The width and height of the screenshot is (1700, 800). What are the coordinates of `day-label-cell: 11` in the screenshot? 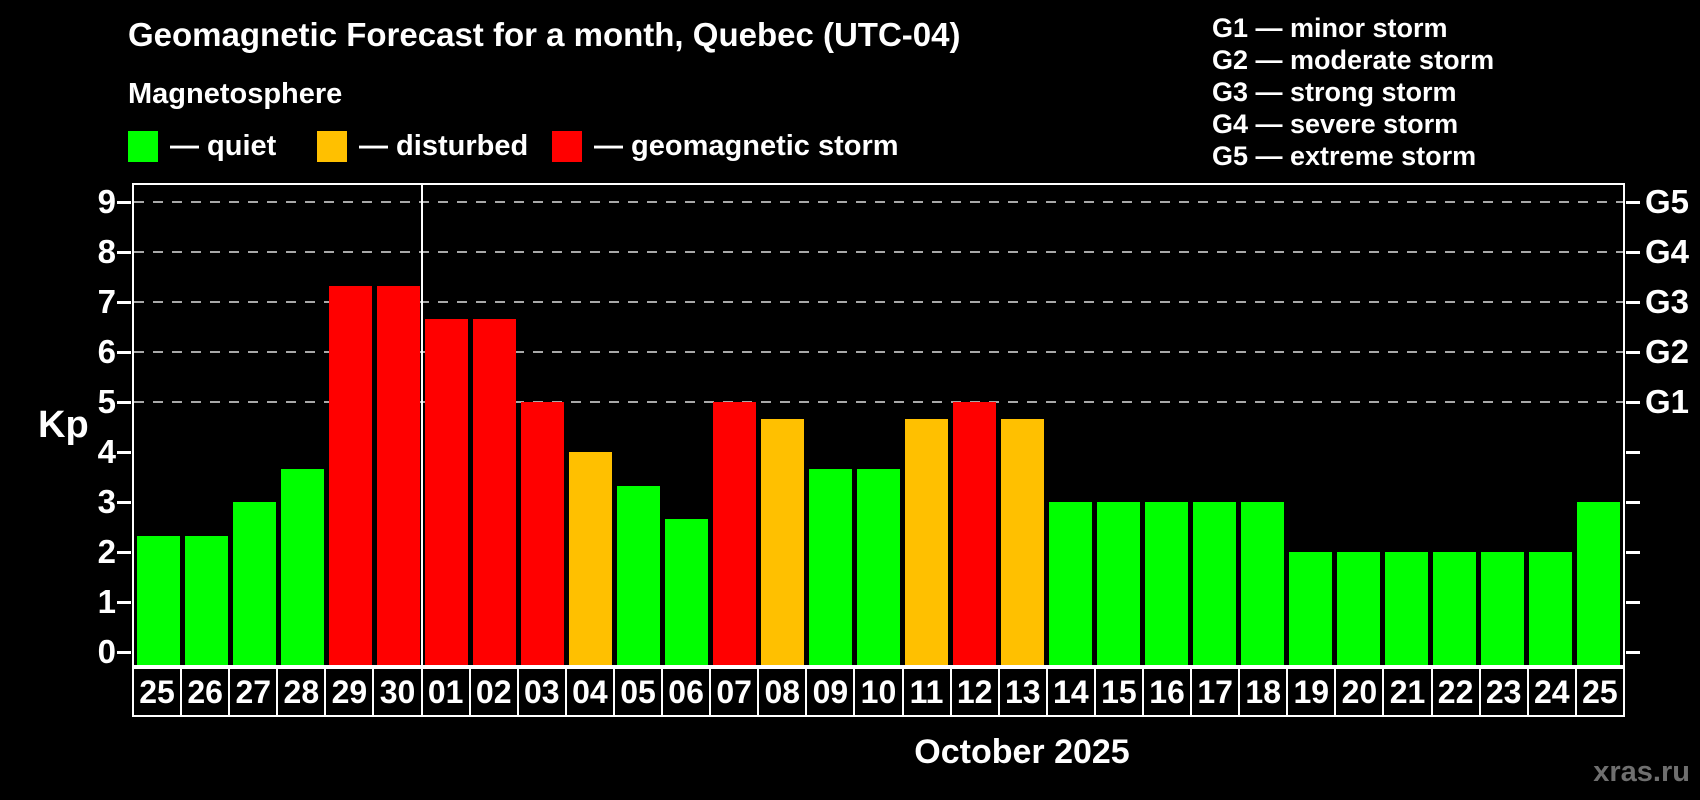 It's located at (925, 692).